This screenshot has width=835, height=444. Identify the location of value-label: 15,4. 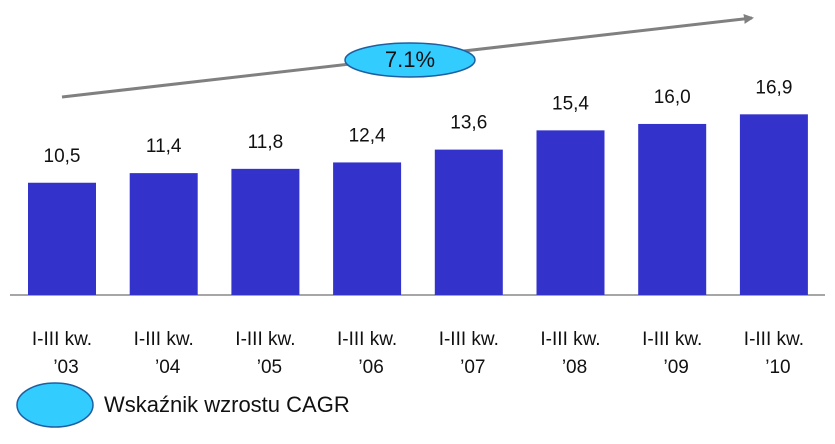
(570, 103).